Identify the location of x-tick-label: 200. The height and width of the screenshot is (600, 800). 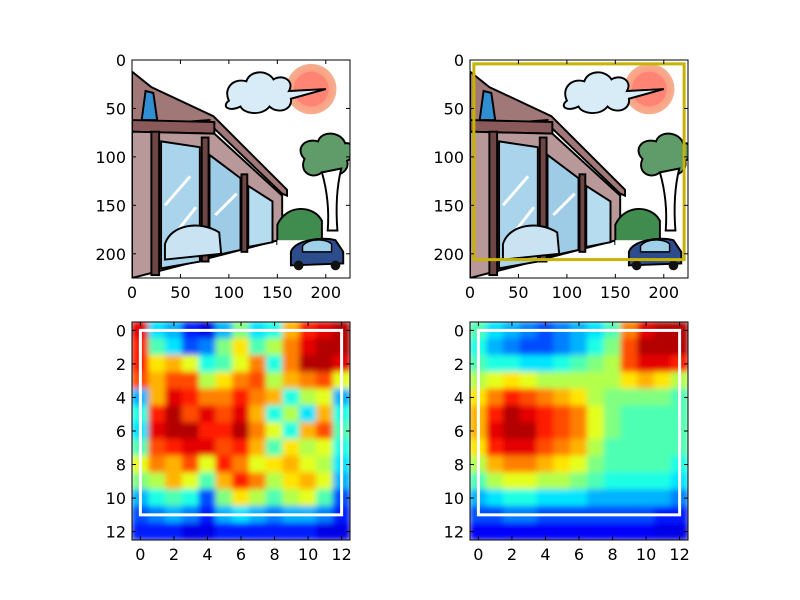
(326, 292).